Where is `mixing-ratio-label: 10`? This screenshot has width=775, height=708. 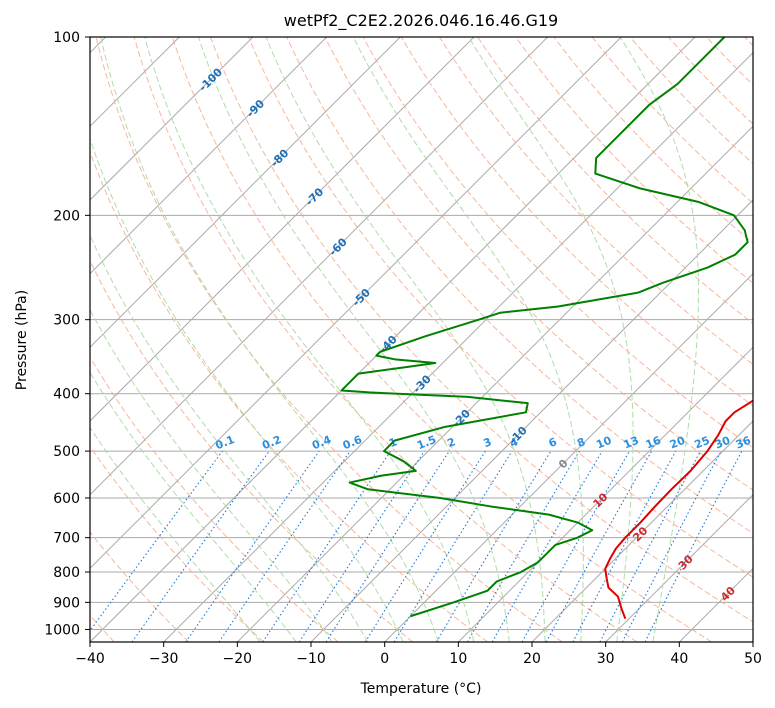
mixing-ratio-label: 10 is located at coordinates (603, 443).